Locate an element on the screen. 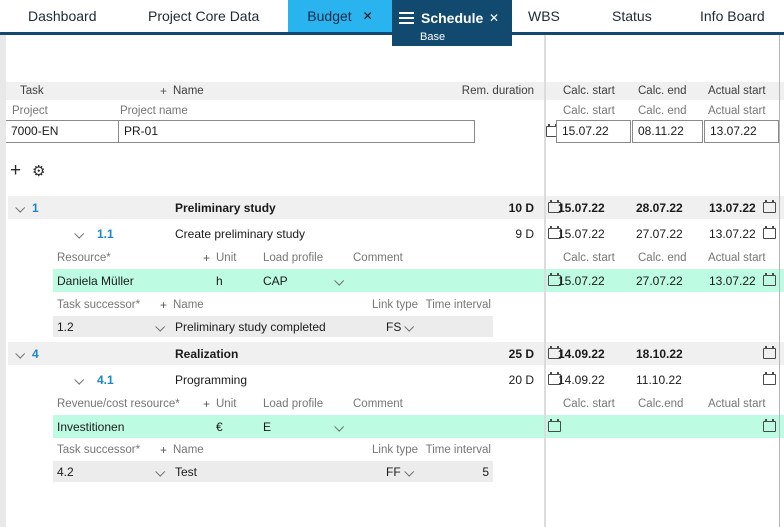  calc-end-value: 18.10.22 is located at coordinates (659, 353).